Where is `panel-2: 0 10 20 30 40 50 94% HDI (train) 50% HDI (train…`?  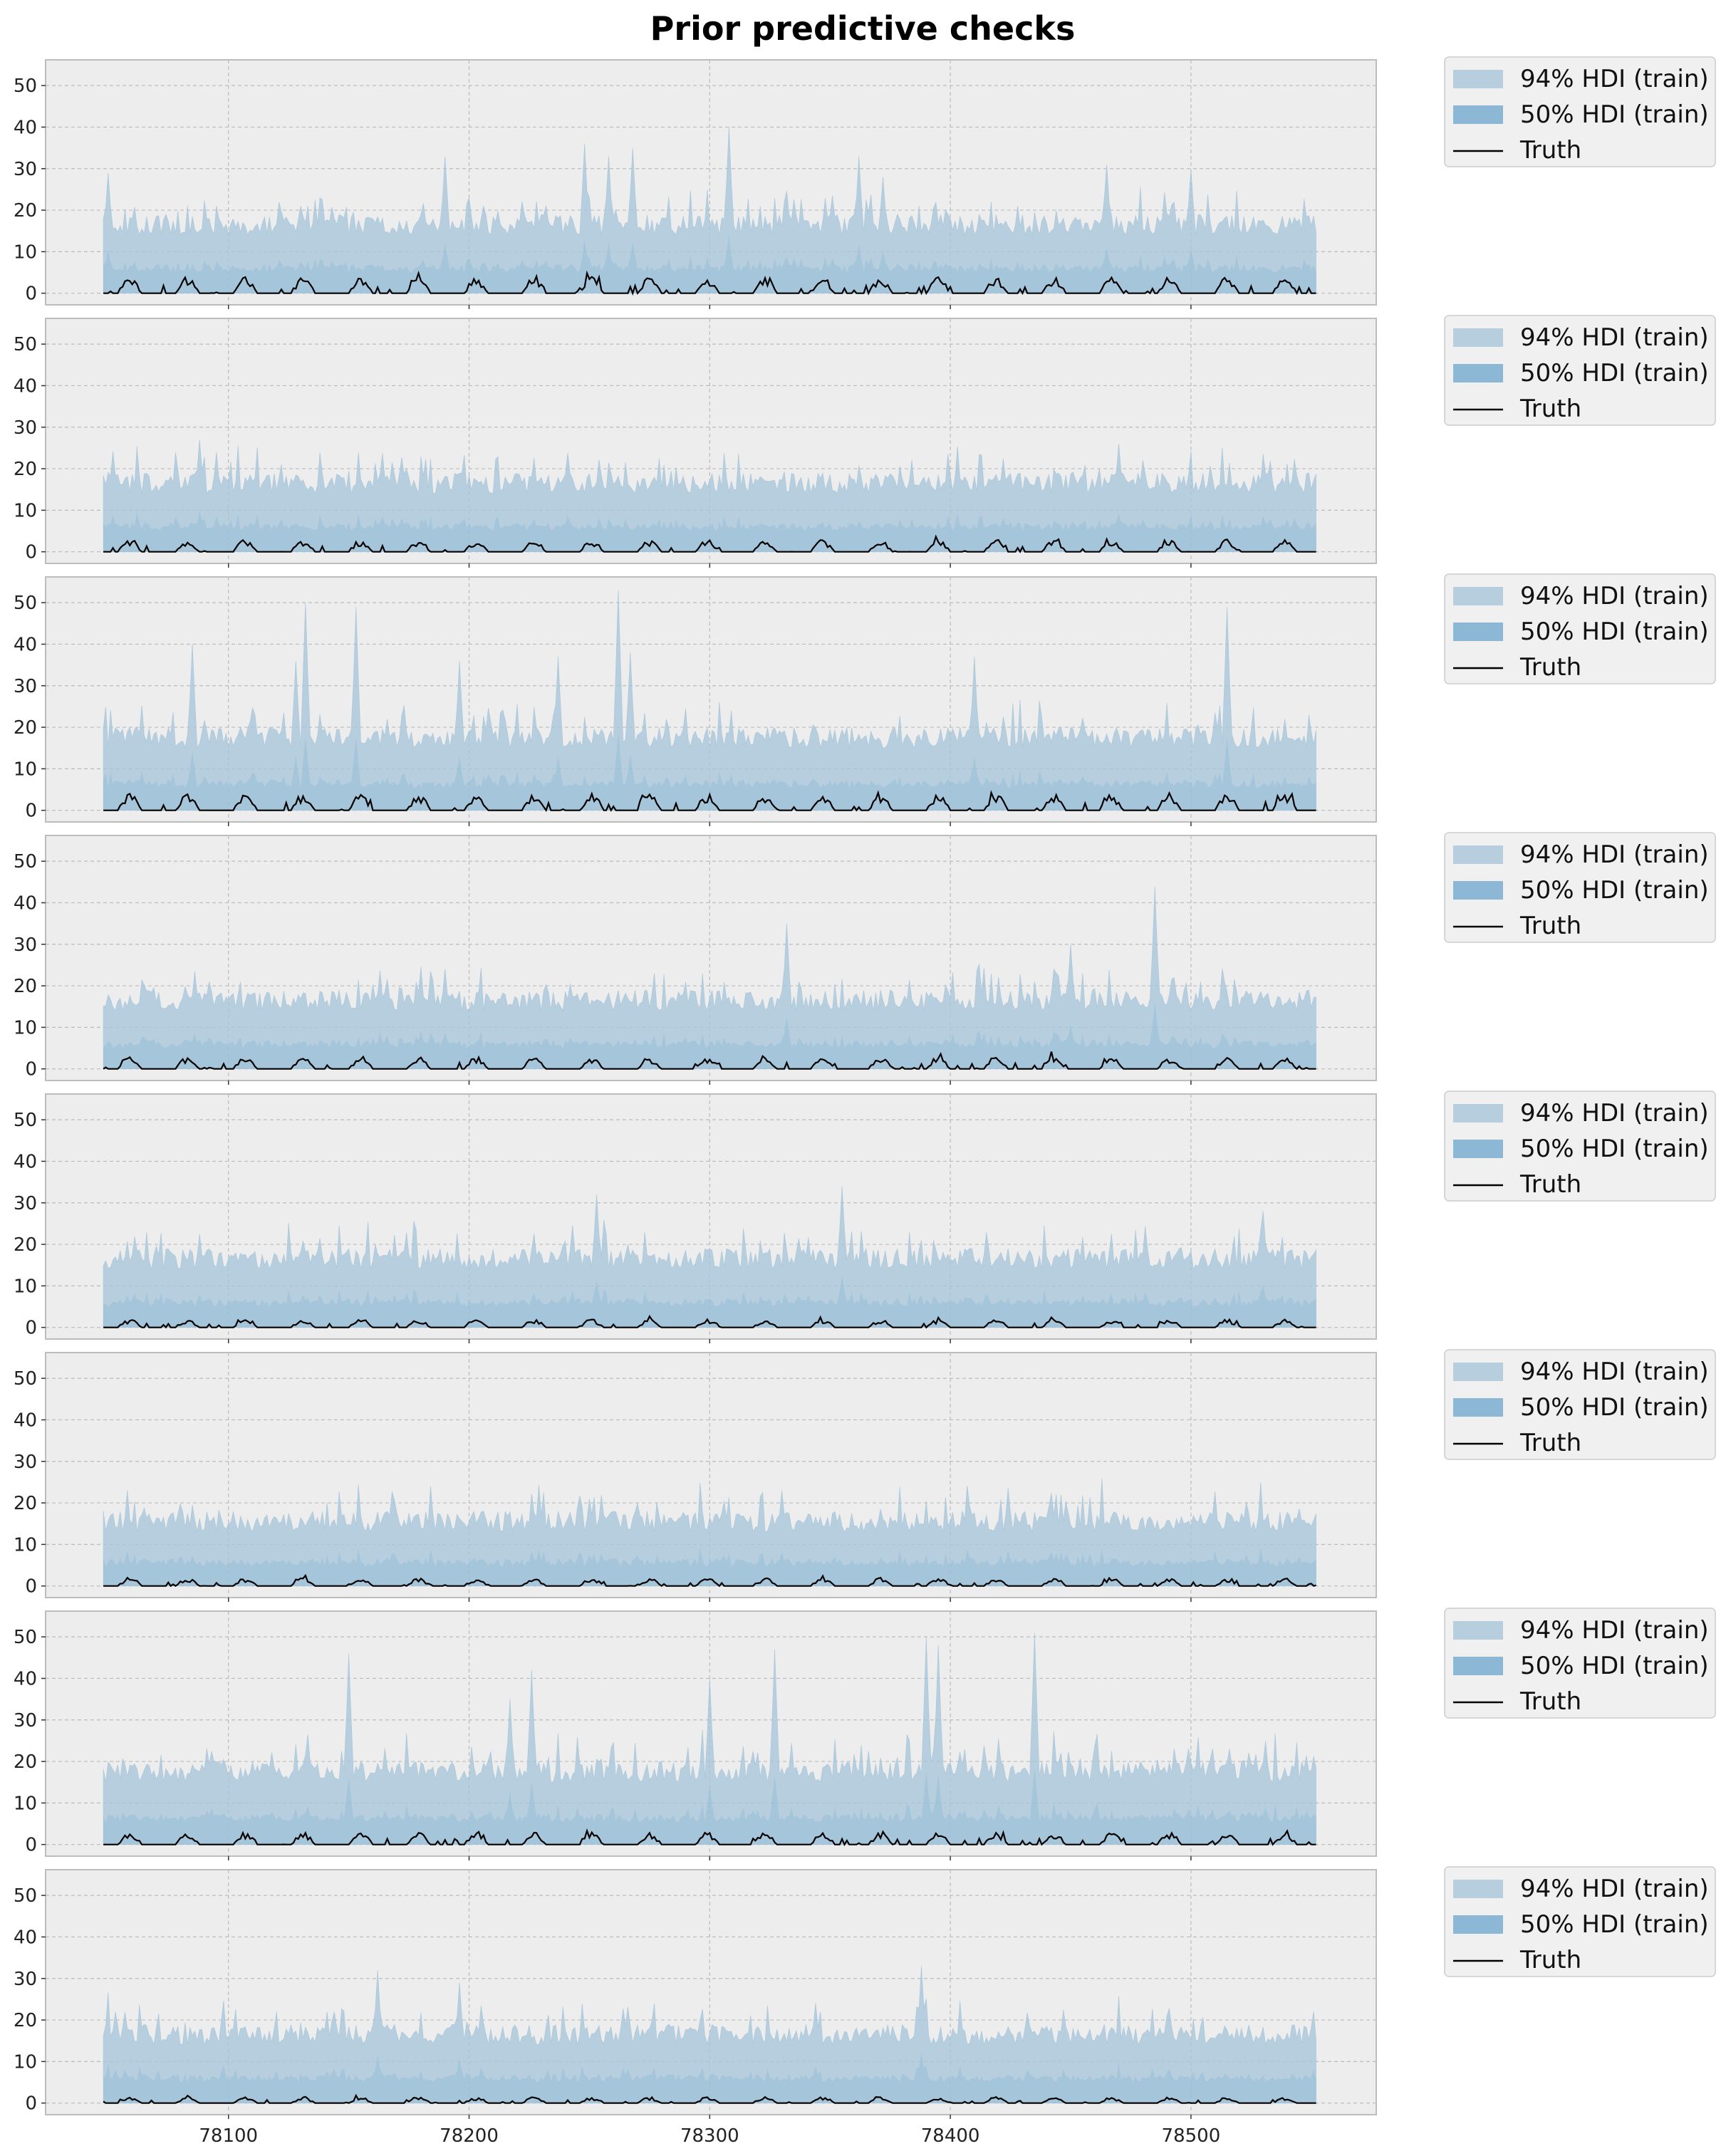
panel-2: 0 10 20 30 40 50 94% HDI (train) 50% HDI (train… is located at coordinates (865, 441).